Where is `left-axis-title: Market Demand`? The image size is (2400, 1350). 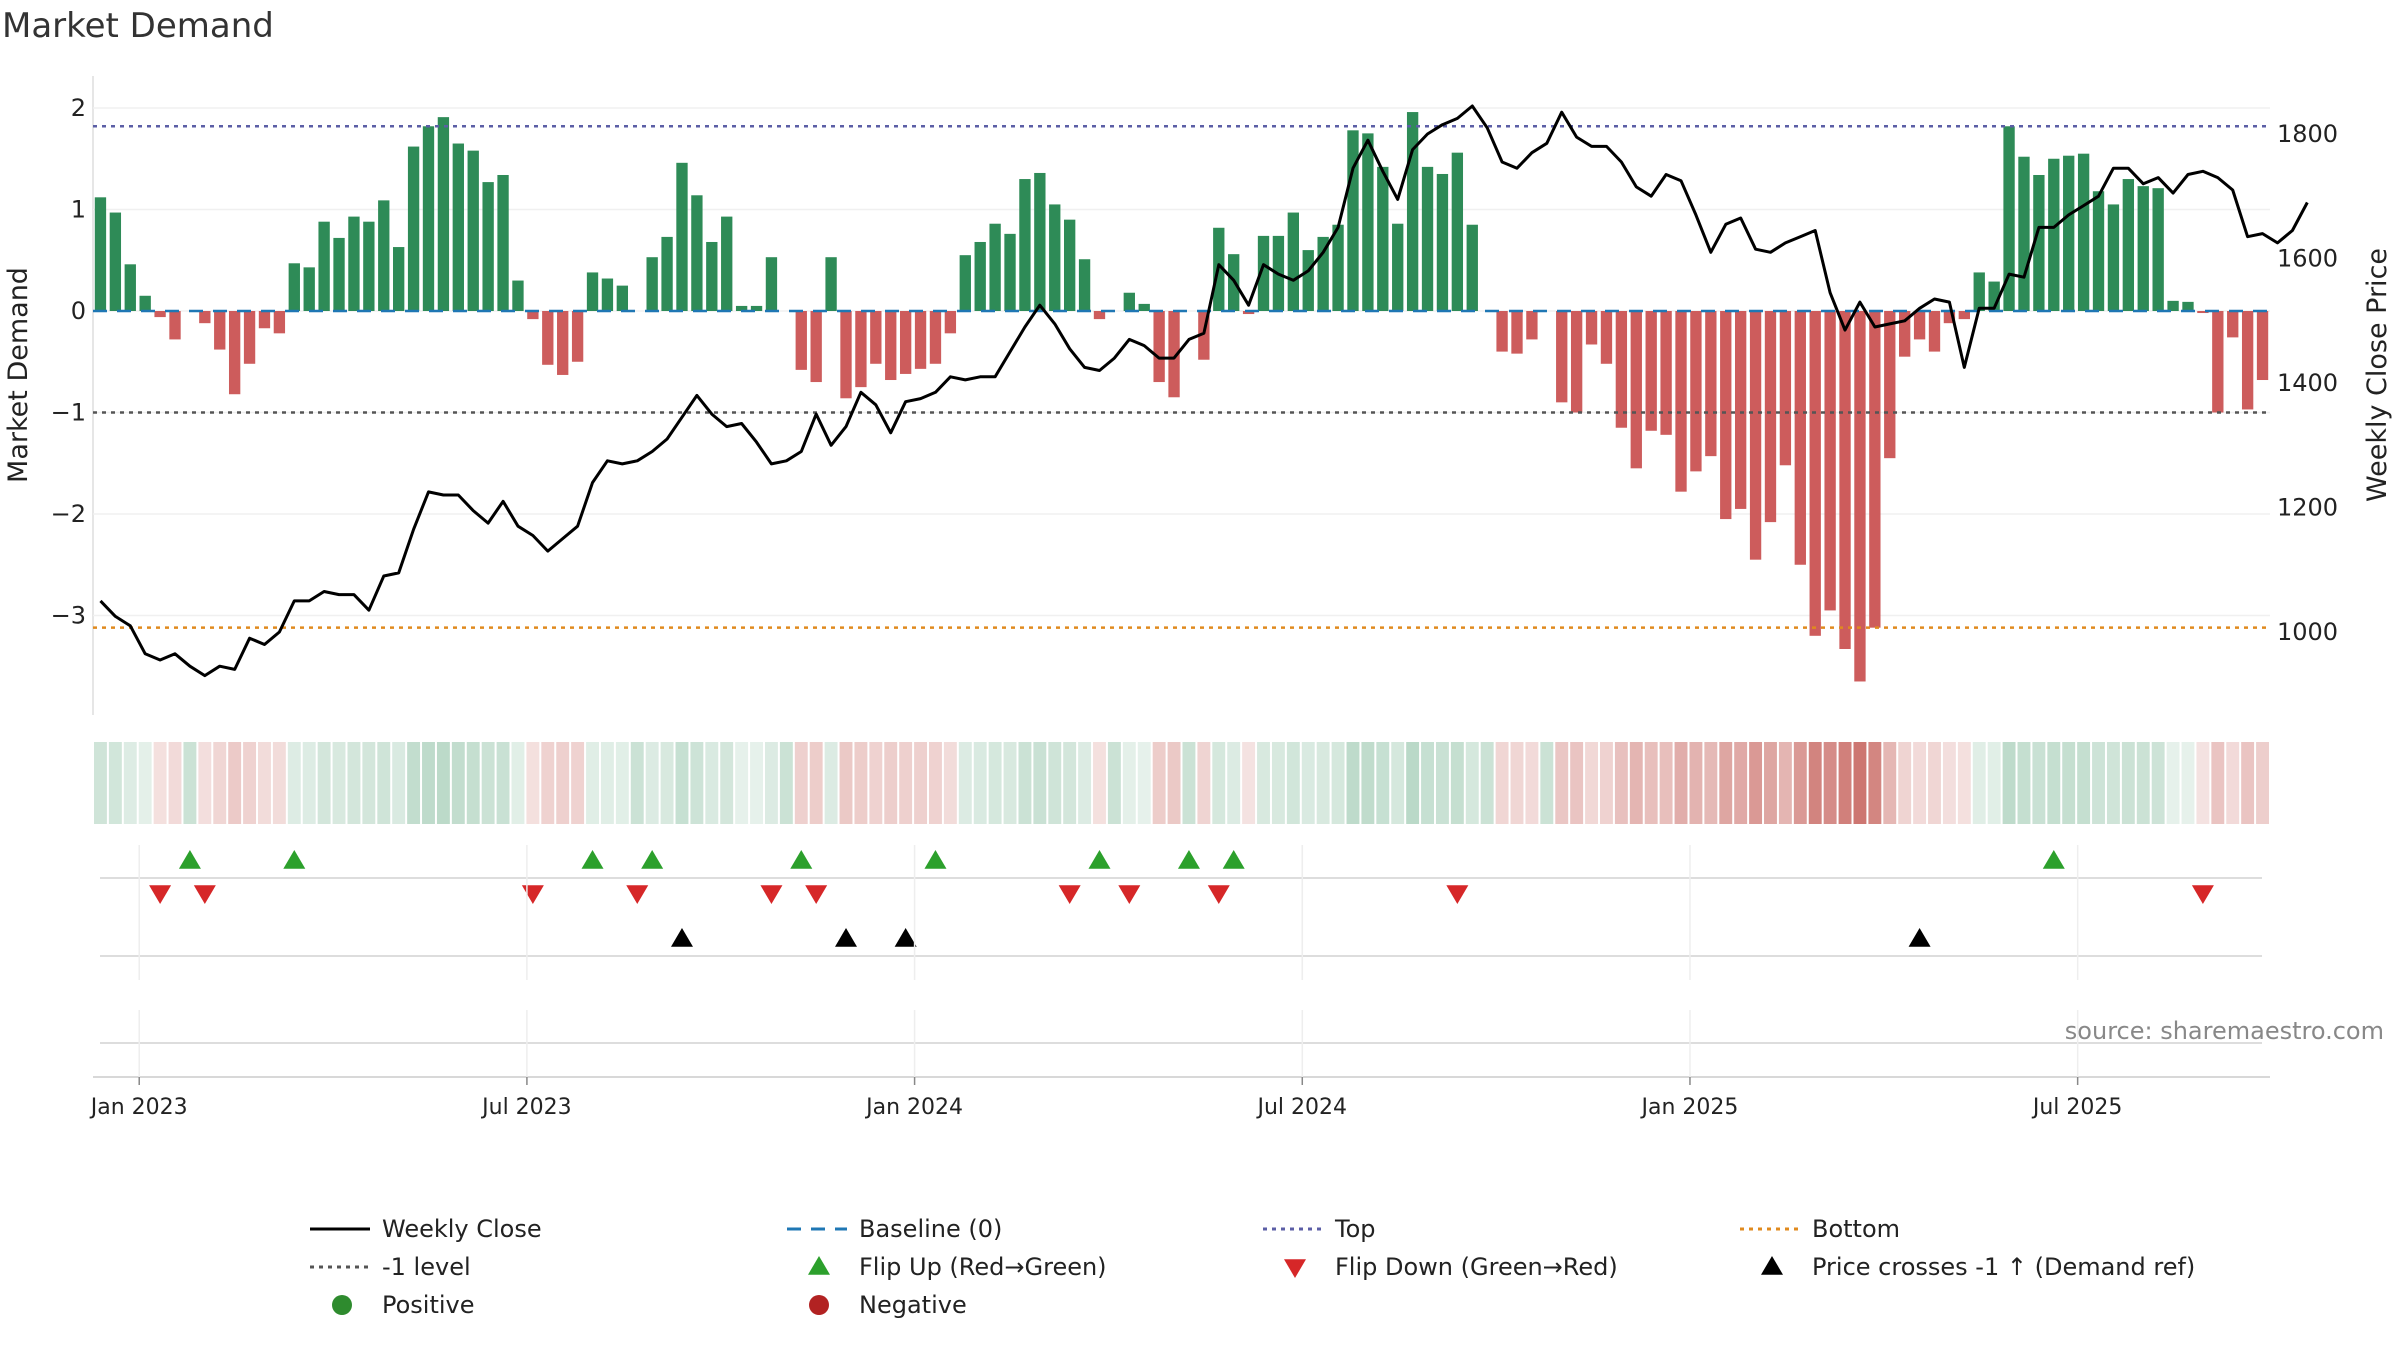
left-axis-title: Market Demand is located at coordinates (18, 375).